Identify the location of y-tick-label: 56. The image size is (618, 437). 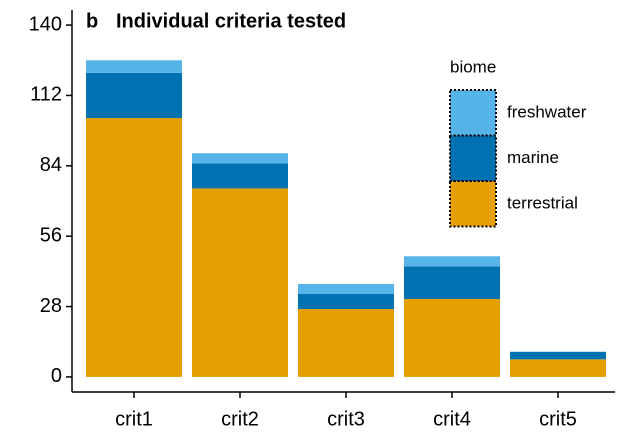
(51, 235).